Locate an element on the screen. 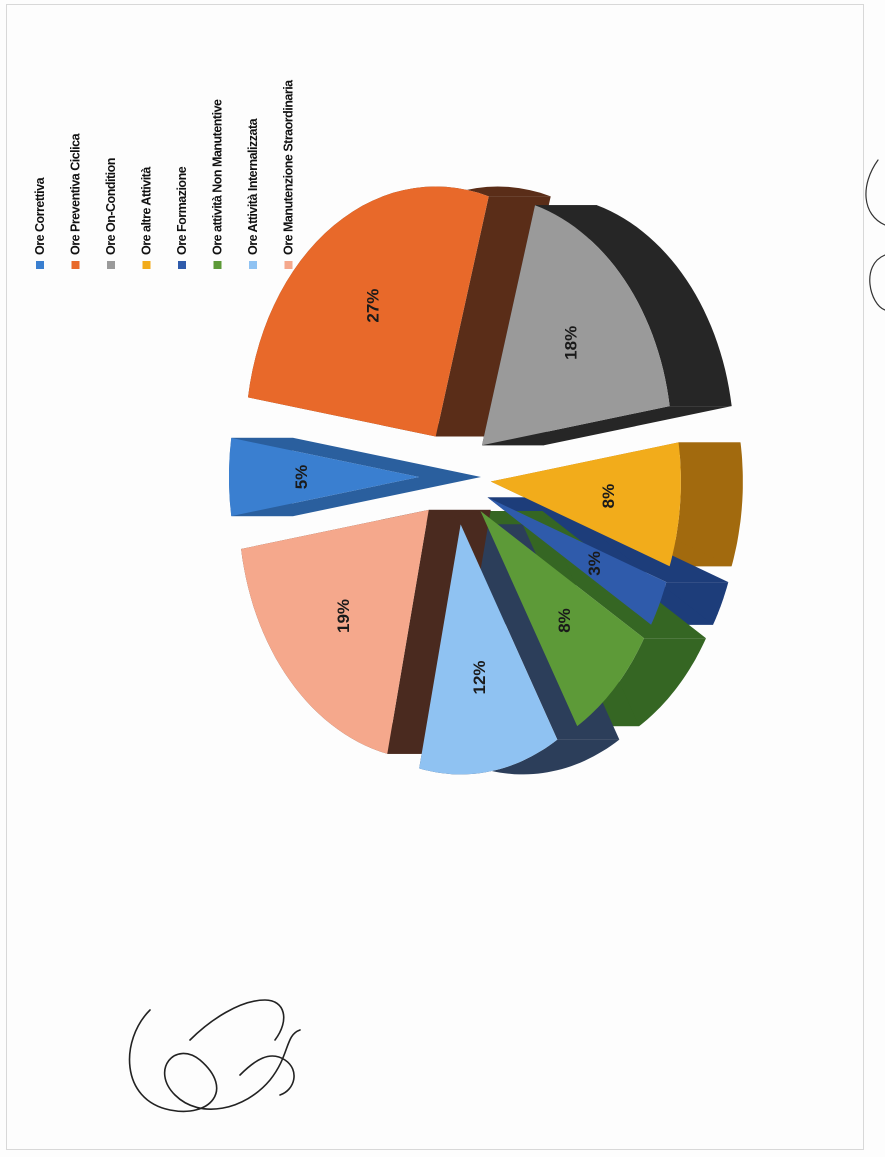  slice-data-label: 27% is located at coordinates (373, 306).